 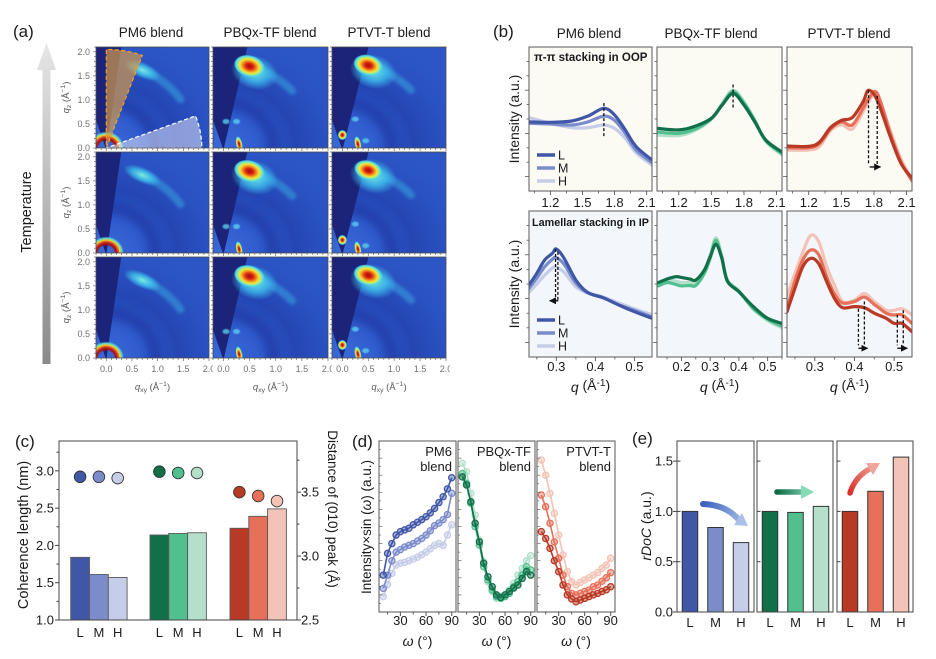 What do you see at coordinates (590, 223) in the screenshot?
I see `stacking-annotation: Lamellar stacking in IP` at bounding box center [590, 223].